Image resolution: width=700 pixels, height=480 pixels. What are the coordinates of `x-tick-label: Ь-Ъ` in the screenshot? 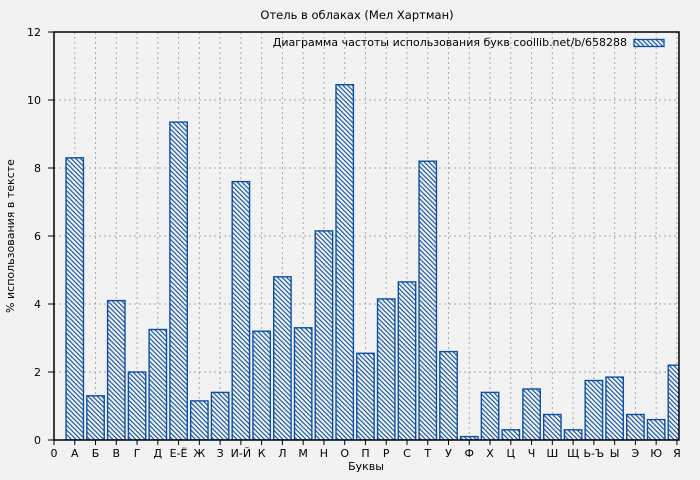 It's located at (594, 453).